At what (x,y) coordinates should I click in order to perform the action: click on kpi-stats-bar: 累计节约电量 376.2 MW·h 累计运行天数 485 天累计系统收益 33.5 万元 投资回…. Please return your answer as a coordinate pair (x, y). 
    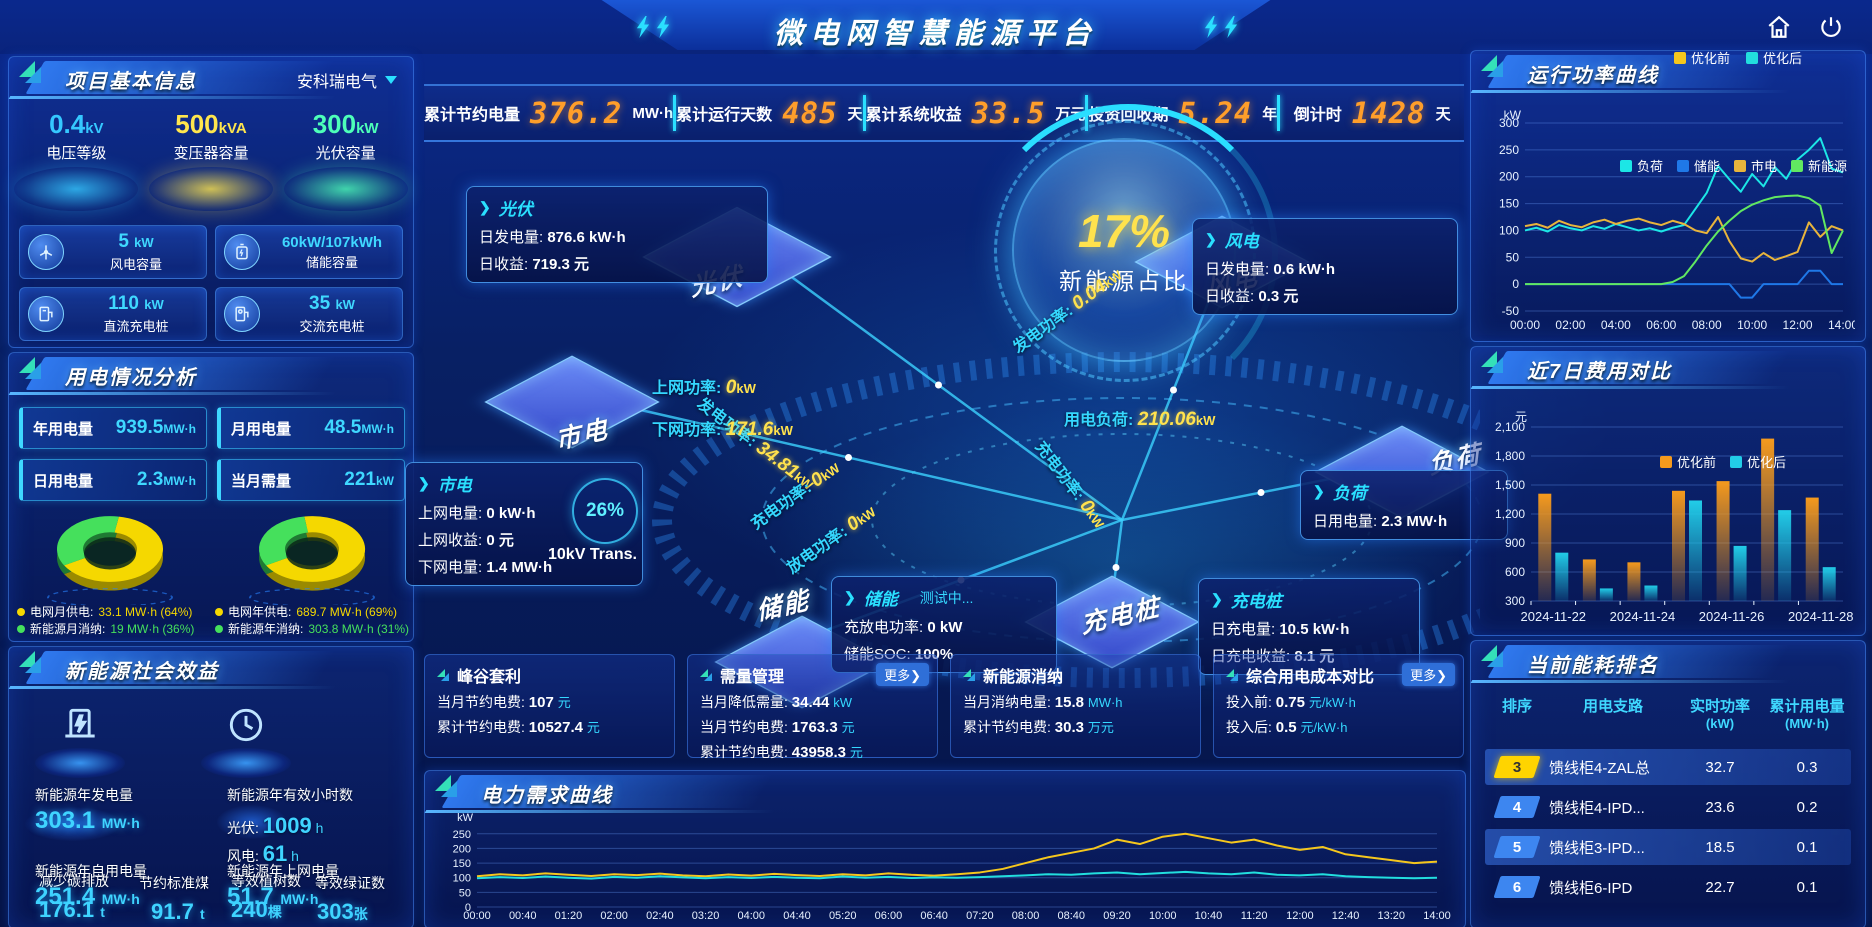
    Looking at the image, I should click on (944, 113).